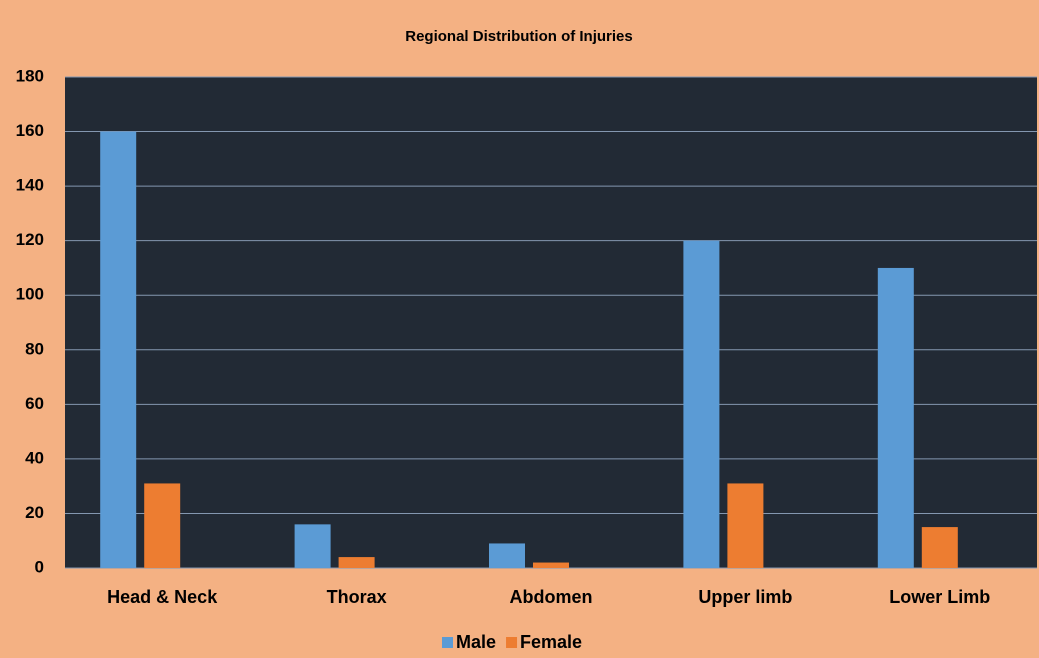  Describe the element at coordinates (162, 597) in the screenshot. I see `x-tick-label: Head & Neck` at that location.